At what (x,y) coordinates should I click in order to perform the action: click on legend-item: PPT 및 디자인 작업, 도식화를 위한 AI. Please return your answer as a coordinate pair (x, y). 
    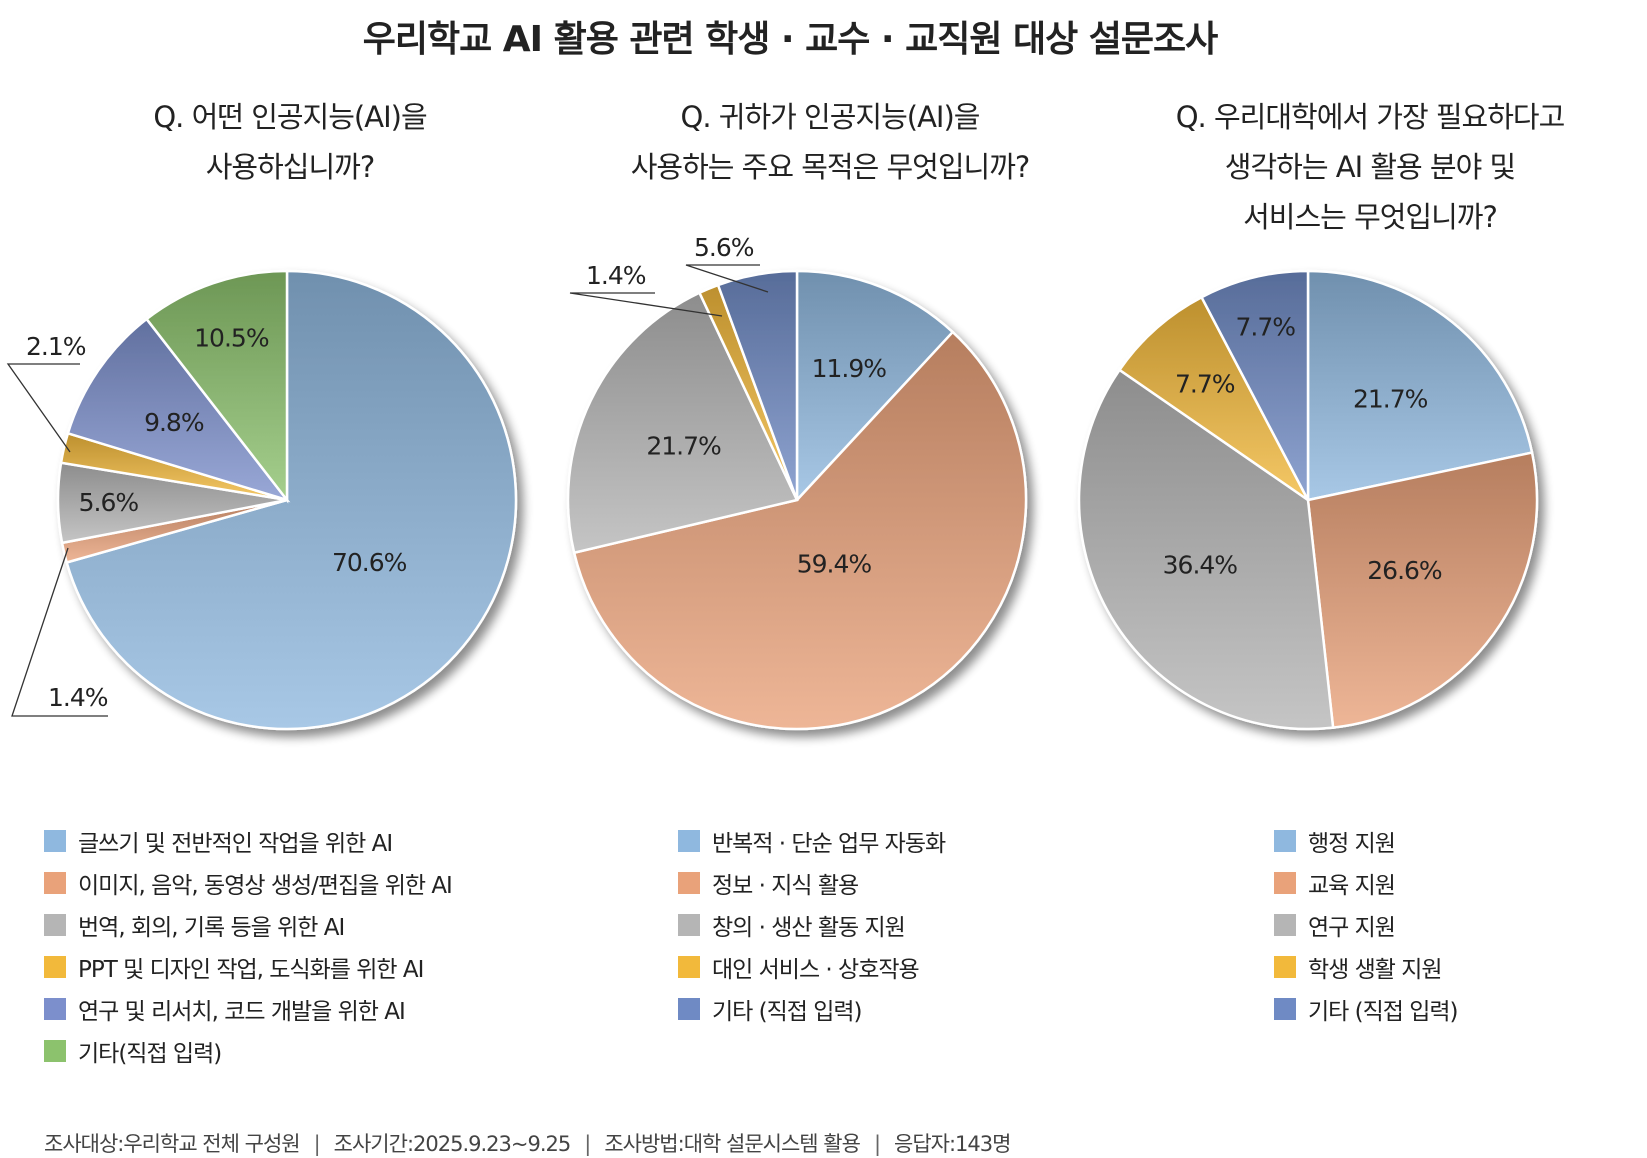
    Looking at the image, I should click on (248, 967).